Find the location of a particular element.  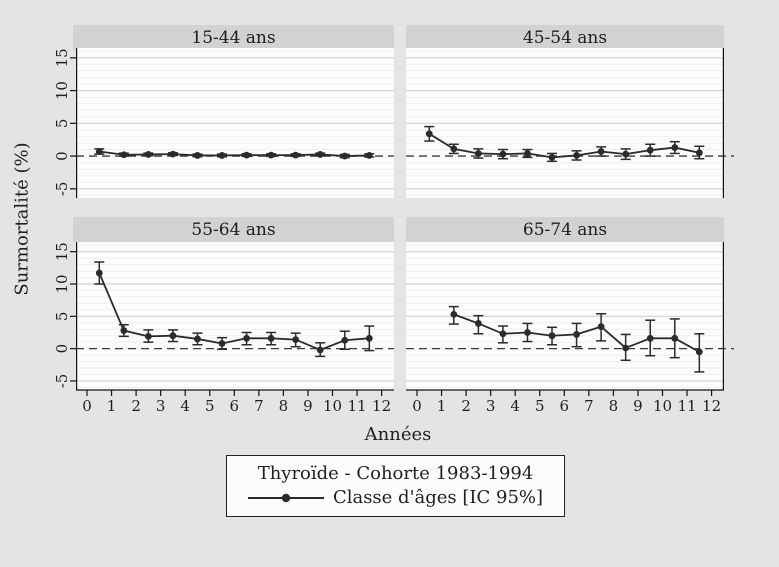

panel-title-15-44: 15-44 ans is located at coordinates (233, 37).